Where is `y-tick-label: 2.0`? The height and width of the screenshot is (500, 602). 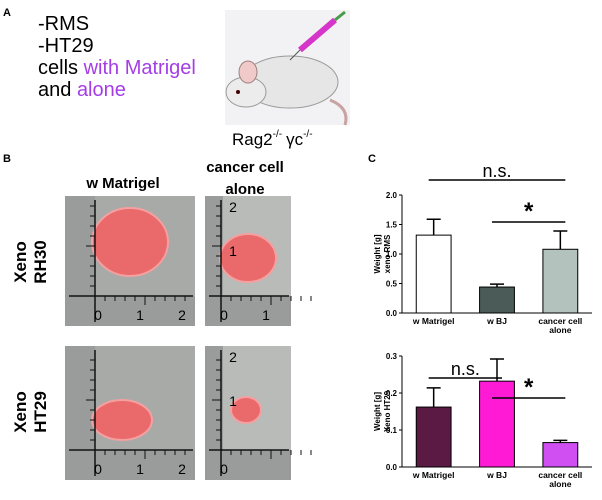
y-tick-label: 2.0 is located at coordinates (392, 195).